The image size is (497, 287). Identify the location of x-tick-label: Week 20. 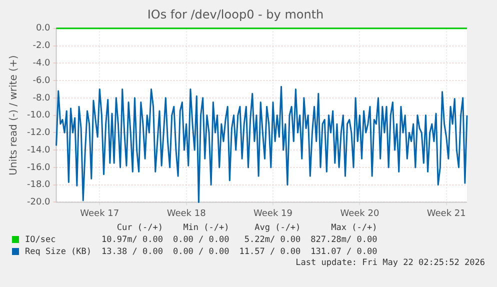
(360, 213).